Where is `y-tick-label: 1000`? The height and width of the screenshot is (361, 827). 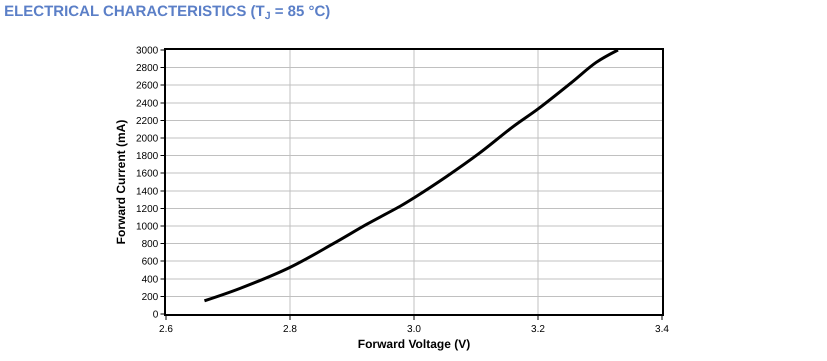 y-tick-label: 1000 is located at coordinates (147, 227).